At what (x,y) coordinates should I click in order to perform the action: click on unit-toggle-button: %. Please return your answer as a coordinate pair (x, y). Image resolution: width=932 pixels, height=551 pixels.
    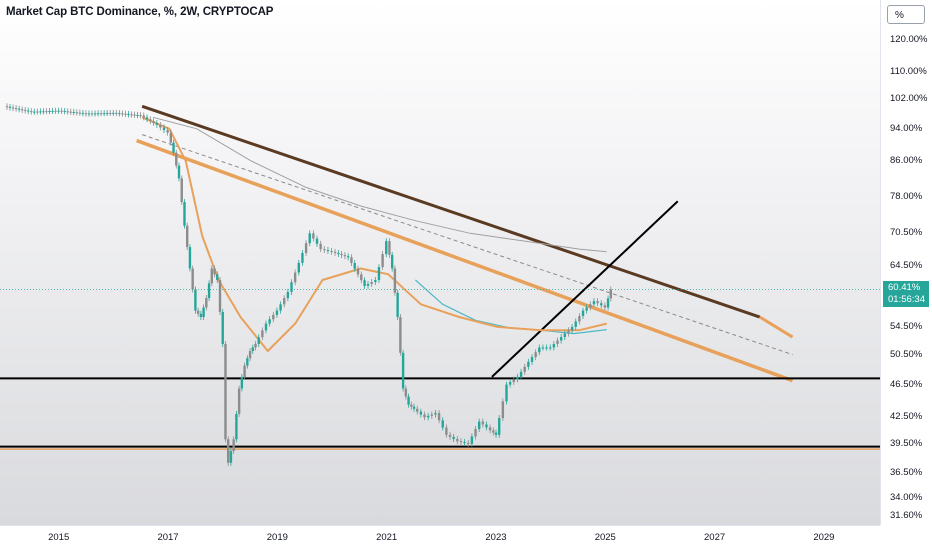
    Looking at the image, I should click on (906, 14).